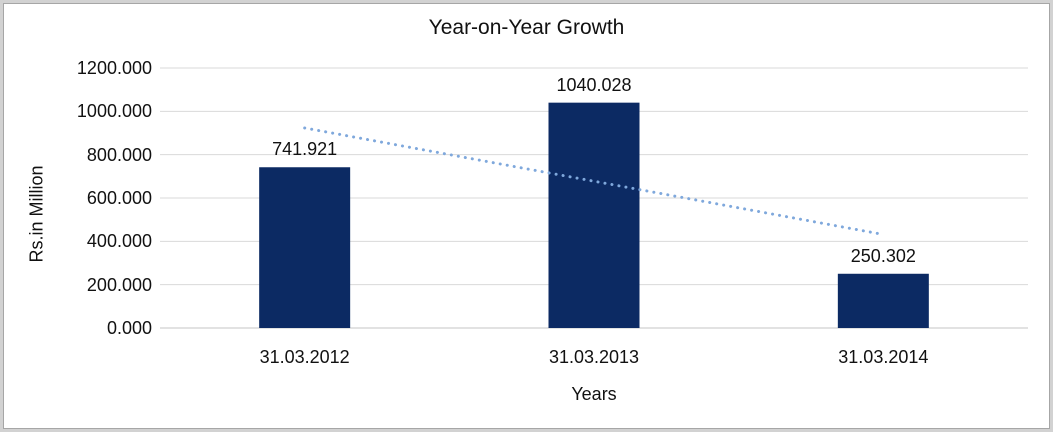 This screenshot has height=432, width=1053. What do you see at coordinates (114, 111) in the screenshot?
I see `y-tick-label: 1000.000` at bounding box center [114, 111].